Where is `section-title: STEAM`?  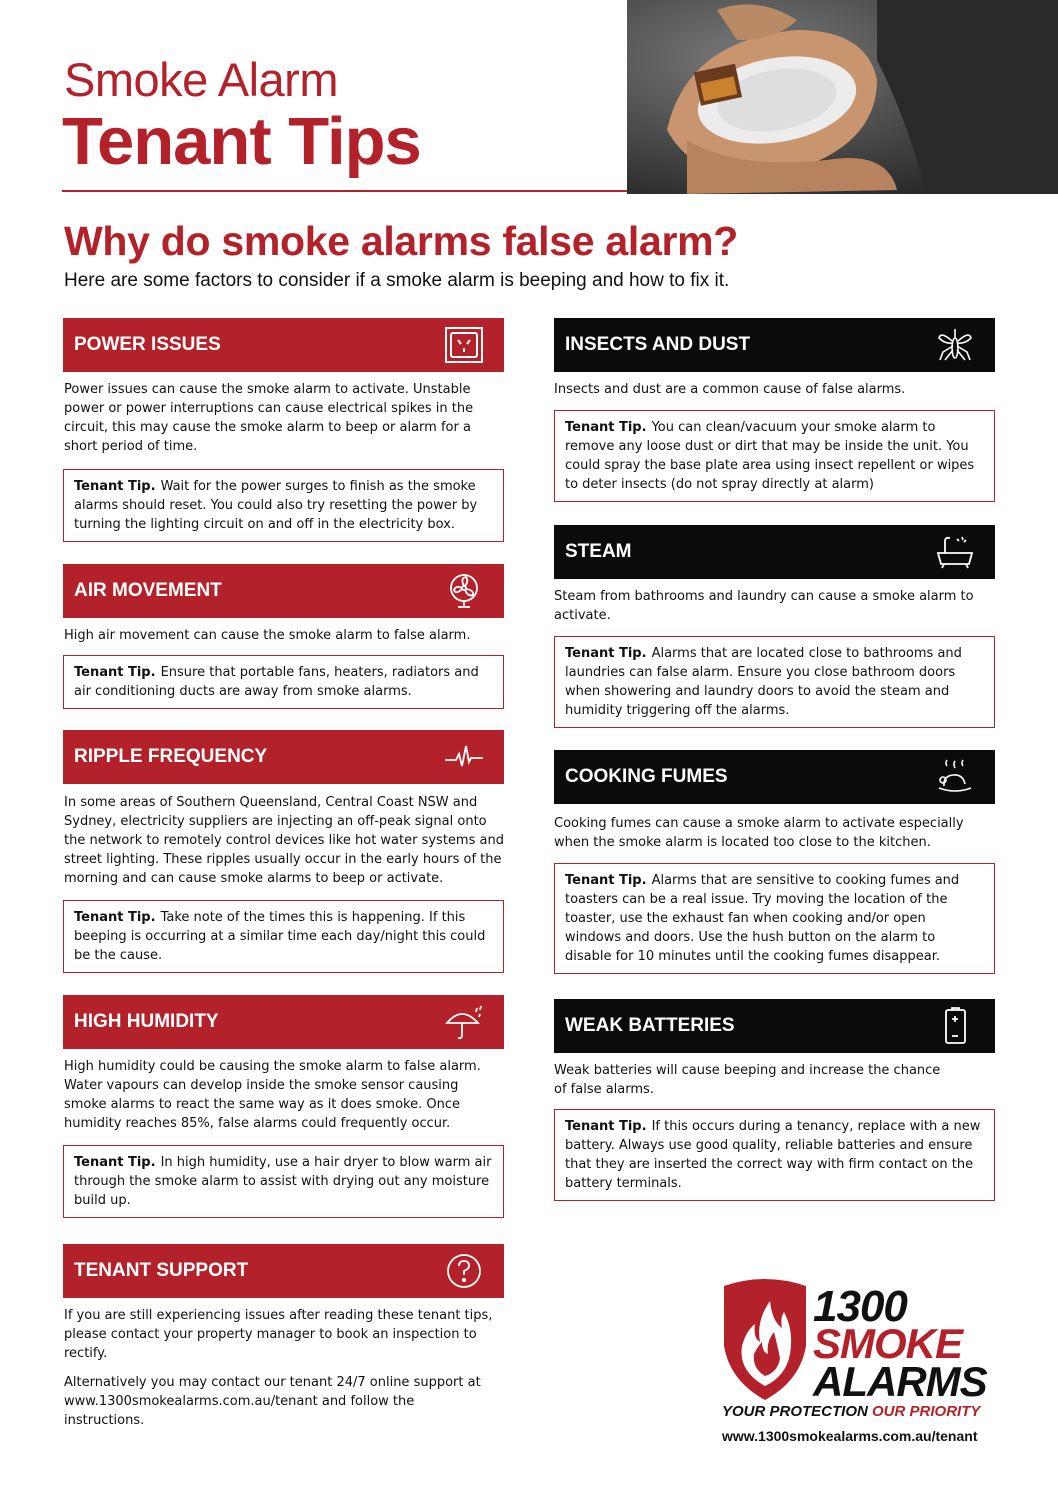
section-title: STEAM is located at coordinates (598, 551).